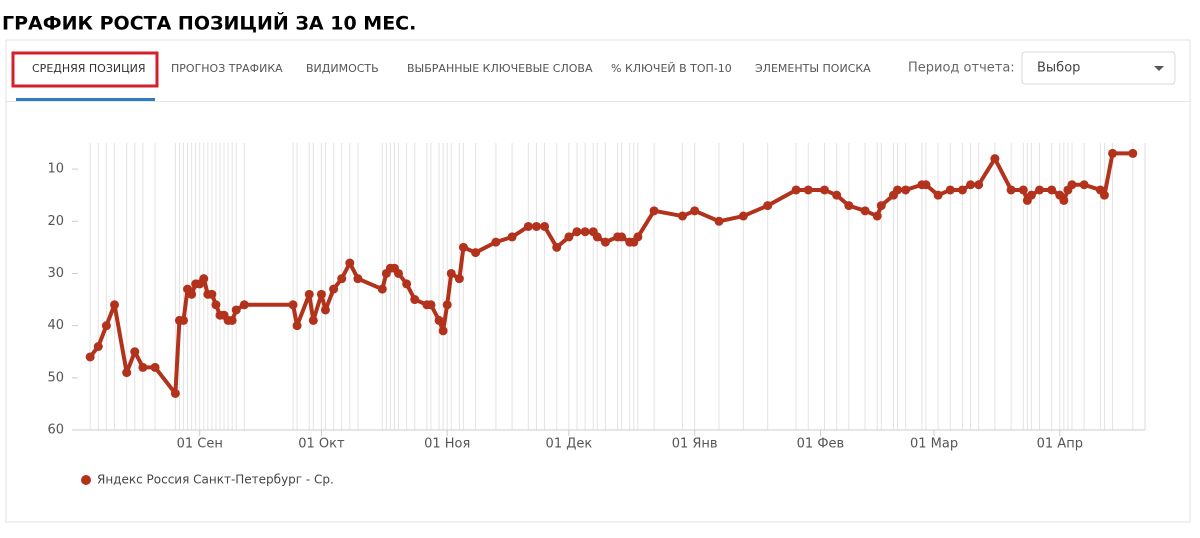 This screenshot has width=1200, height=538. What do you see at coordinates (1159, 68) in the screenshot?
I see `dropdown-caret` at bounding box center [1159, 68].